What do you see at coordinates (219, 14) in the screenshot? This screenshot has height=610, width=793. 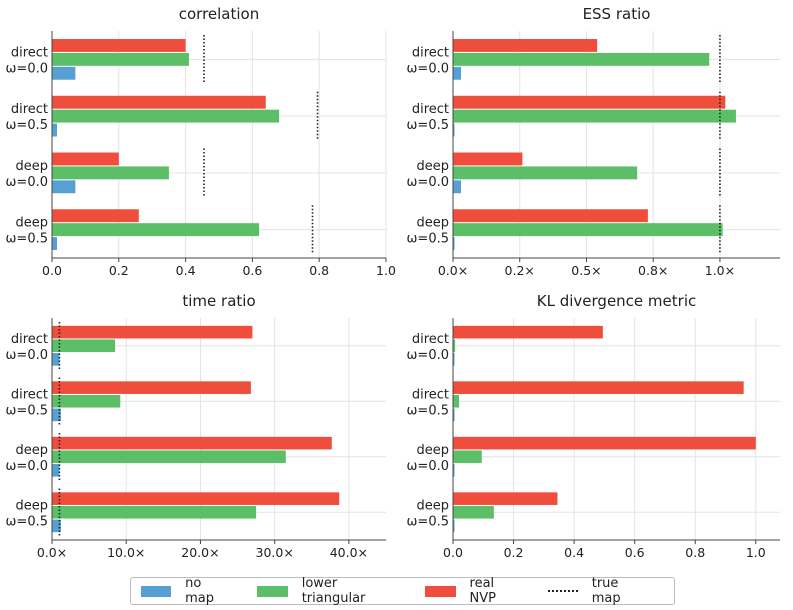 I see `chart-title: correlation` at bounding box center [219, 14].